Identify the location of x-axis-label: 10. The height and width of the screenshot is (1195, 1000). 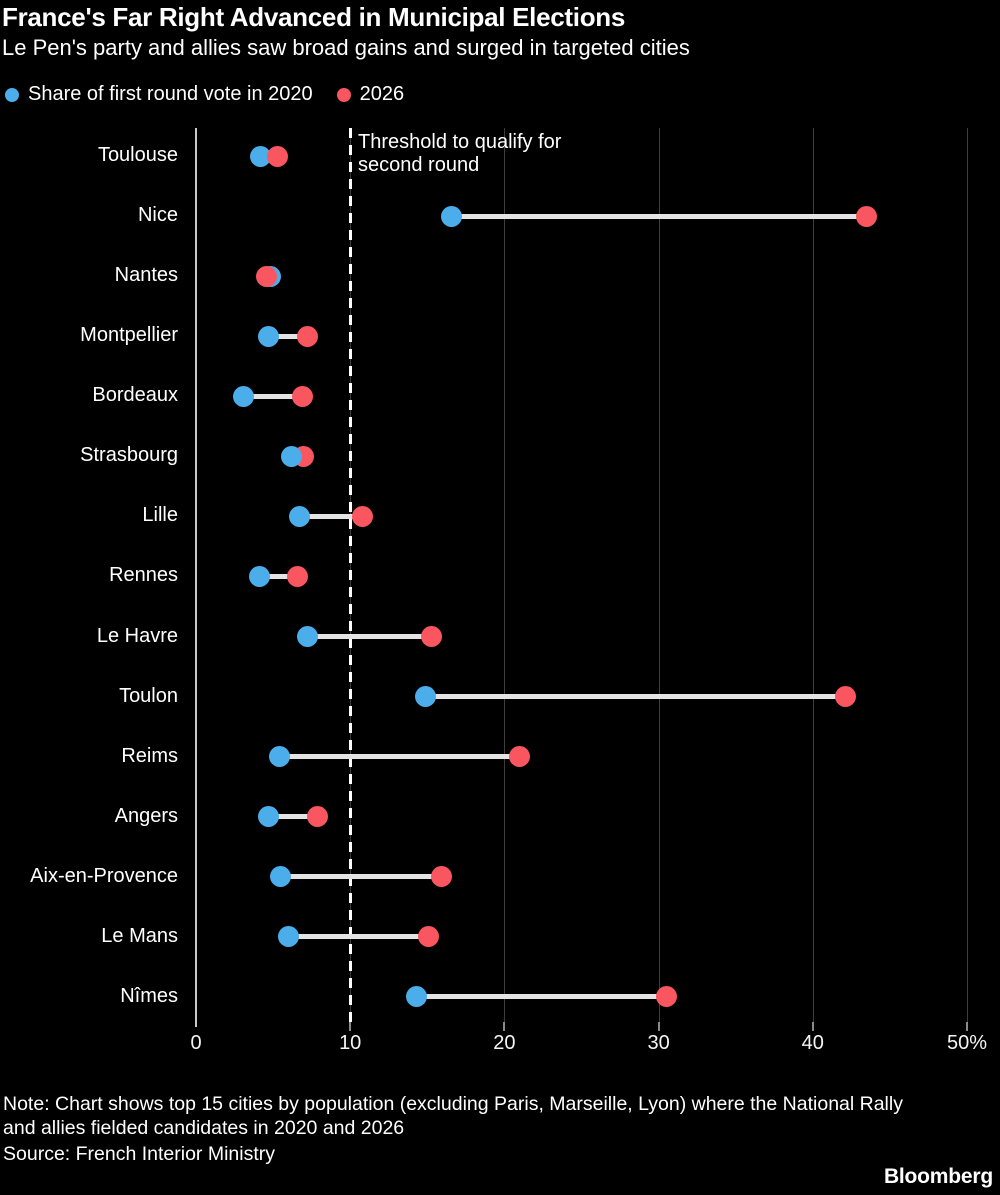
(350, 1043).